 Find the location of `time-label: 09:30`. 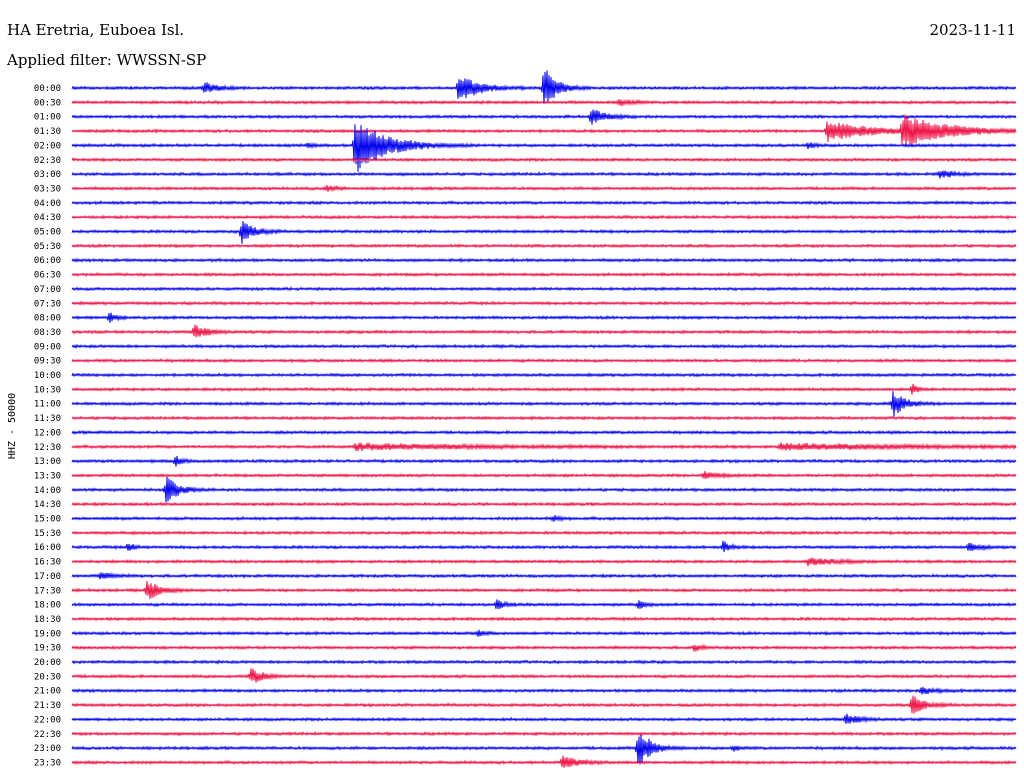

time-label: 09:30 is located at coordinates (47, 362).